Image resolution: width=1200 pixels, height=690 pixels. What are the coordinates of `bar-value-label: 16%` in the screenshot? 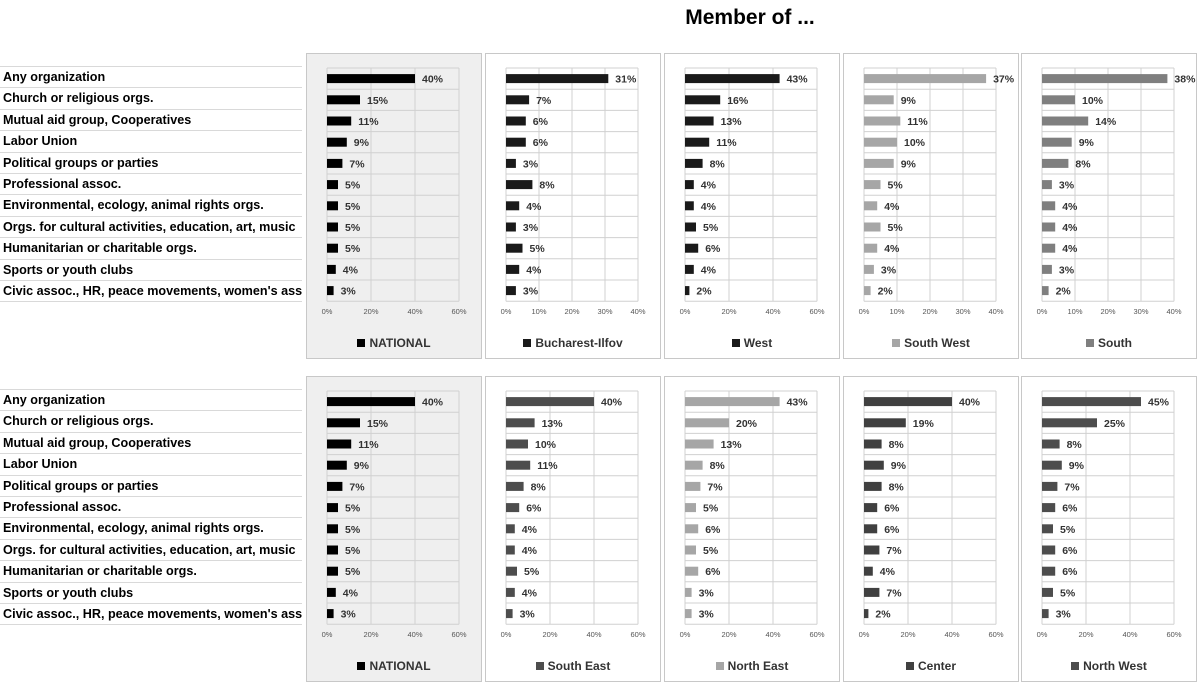 It's located at (738, 101).